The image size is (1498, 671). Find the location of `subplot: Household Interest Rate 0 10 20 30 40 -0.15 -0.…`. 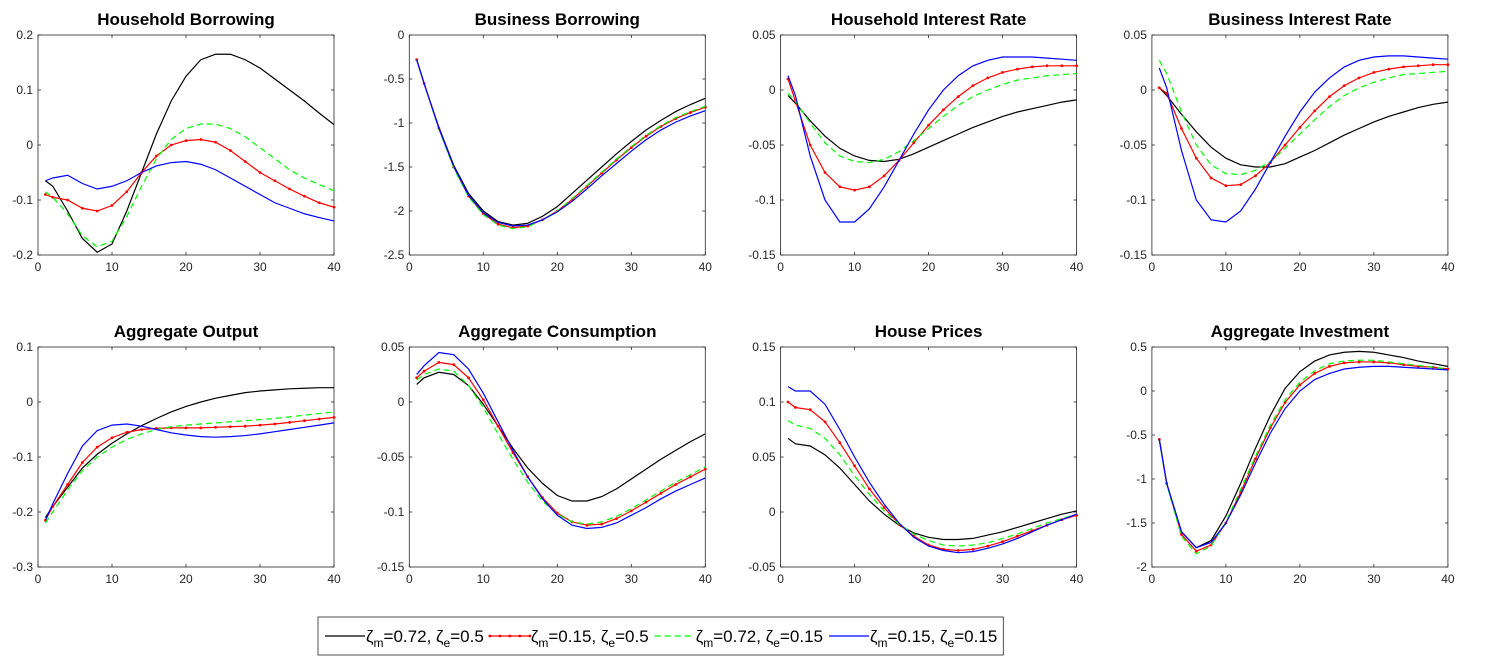

subplot: Household Interest Rate 0 10 20 30 40 -0.15 -0.… is located at coordinates (915, 142).